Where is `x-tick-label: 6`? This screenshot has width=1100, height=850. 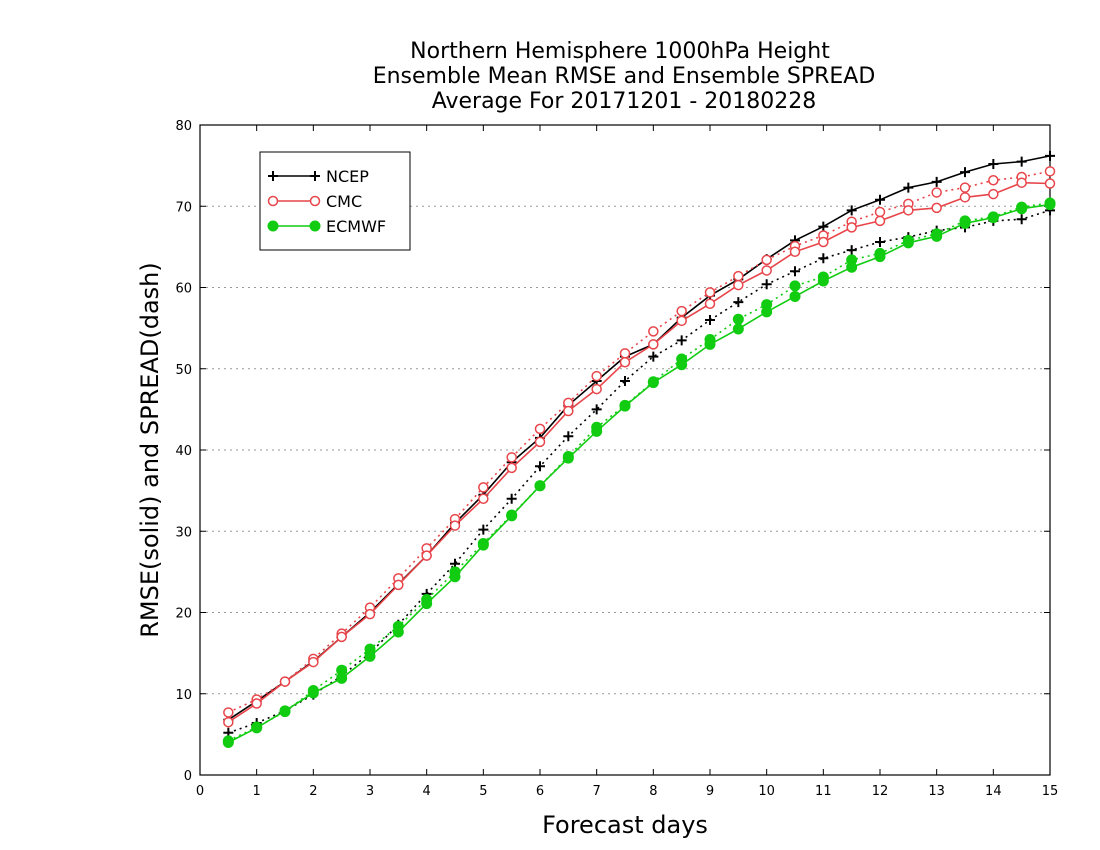 x-tick-label: 6 is located at coordinates (540, 791).